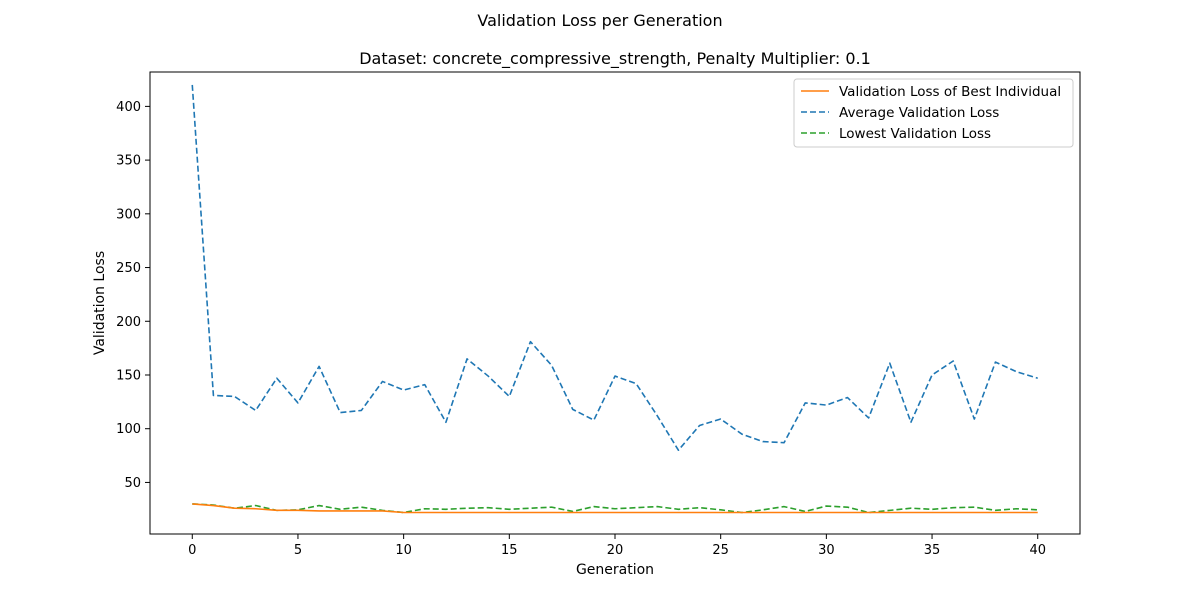 The height and width of the screenshot is (600, 1200). Describe the element at coordinates (133, 295) in the screenshot. I see `y-axis-ticks: 50 100 150 200 250 300 350 400` at that location.